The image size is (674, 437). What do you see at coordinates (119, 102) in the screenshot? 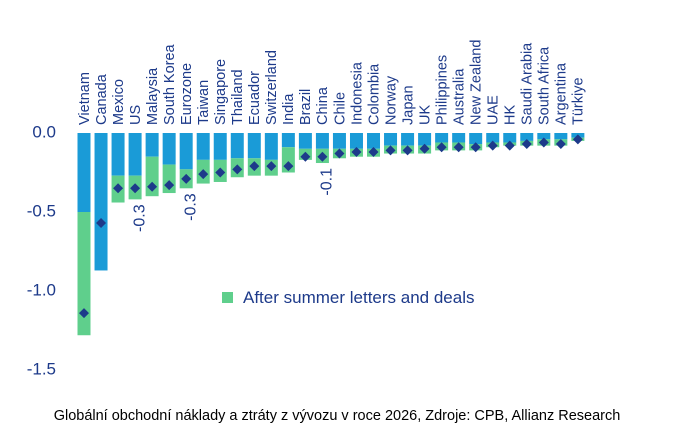
I see `x-tick-label: Mexico` at bounding box center [119, 102].